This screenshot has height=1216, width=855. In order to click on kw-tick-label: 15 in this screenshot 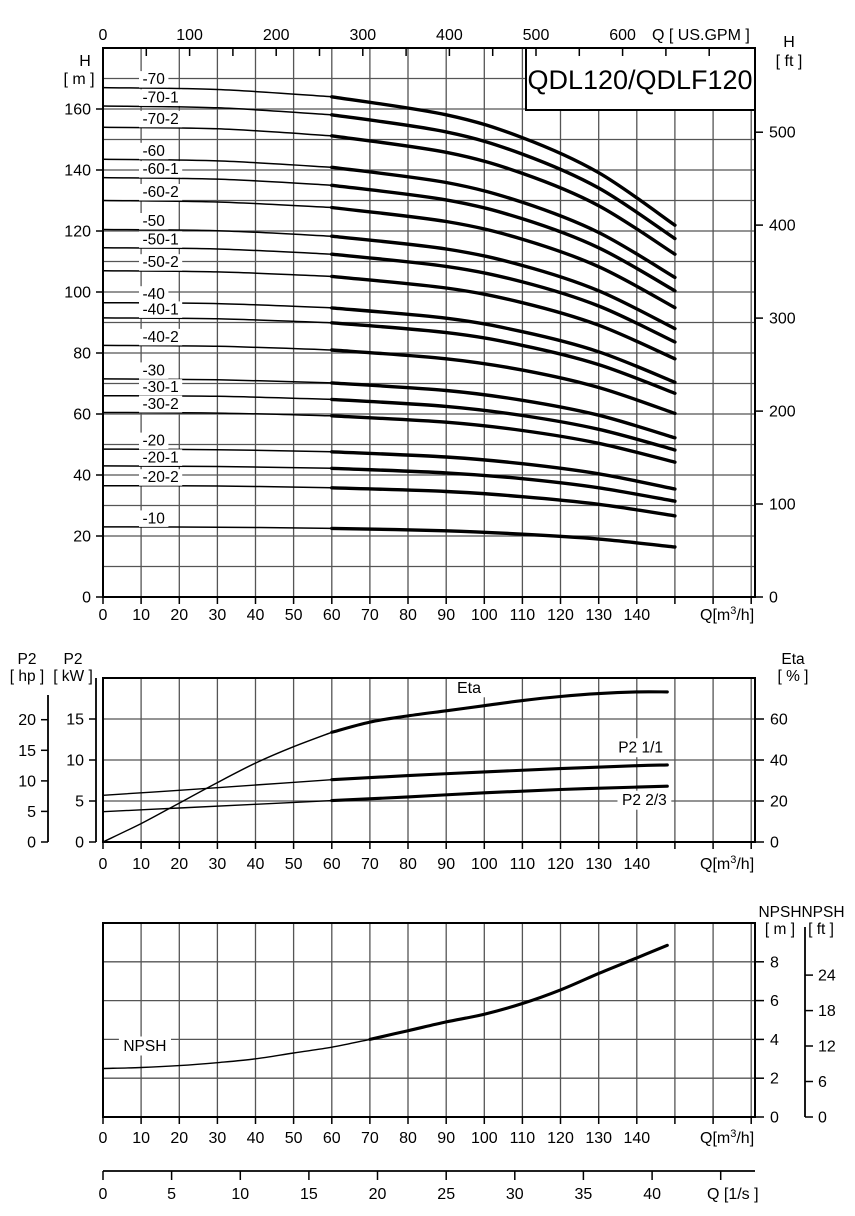, I will do `click(75, 720)`.